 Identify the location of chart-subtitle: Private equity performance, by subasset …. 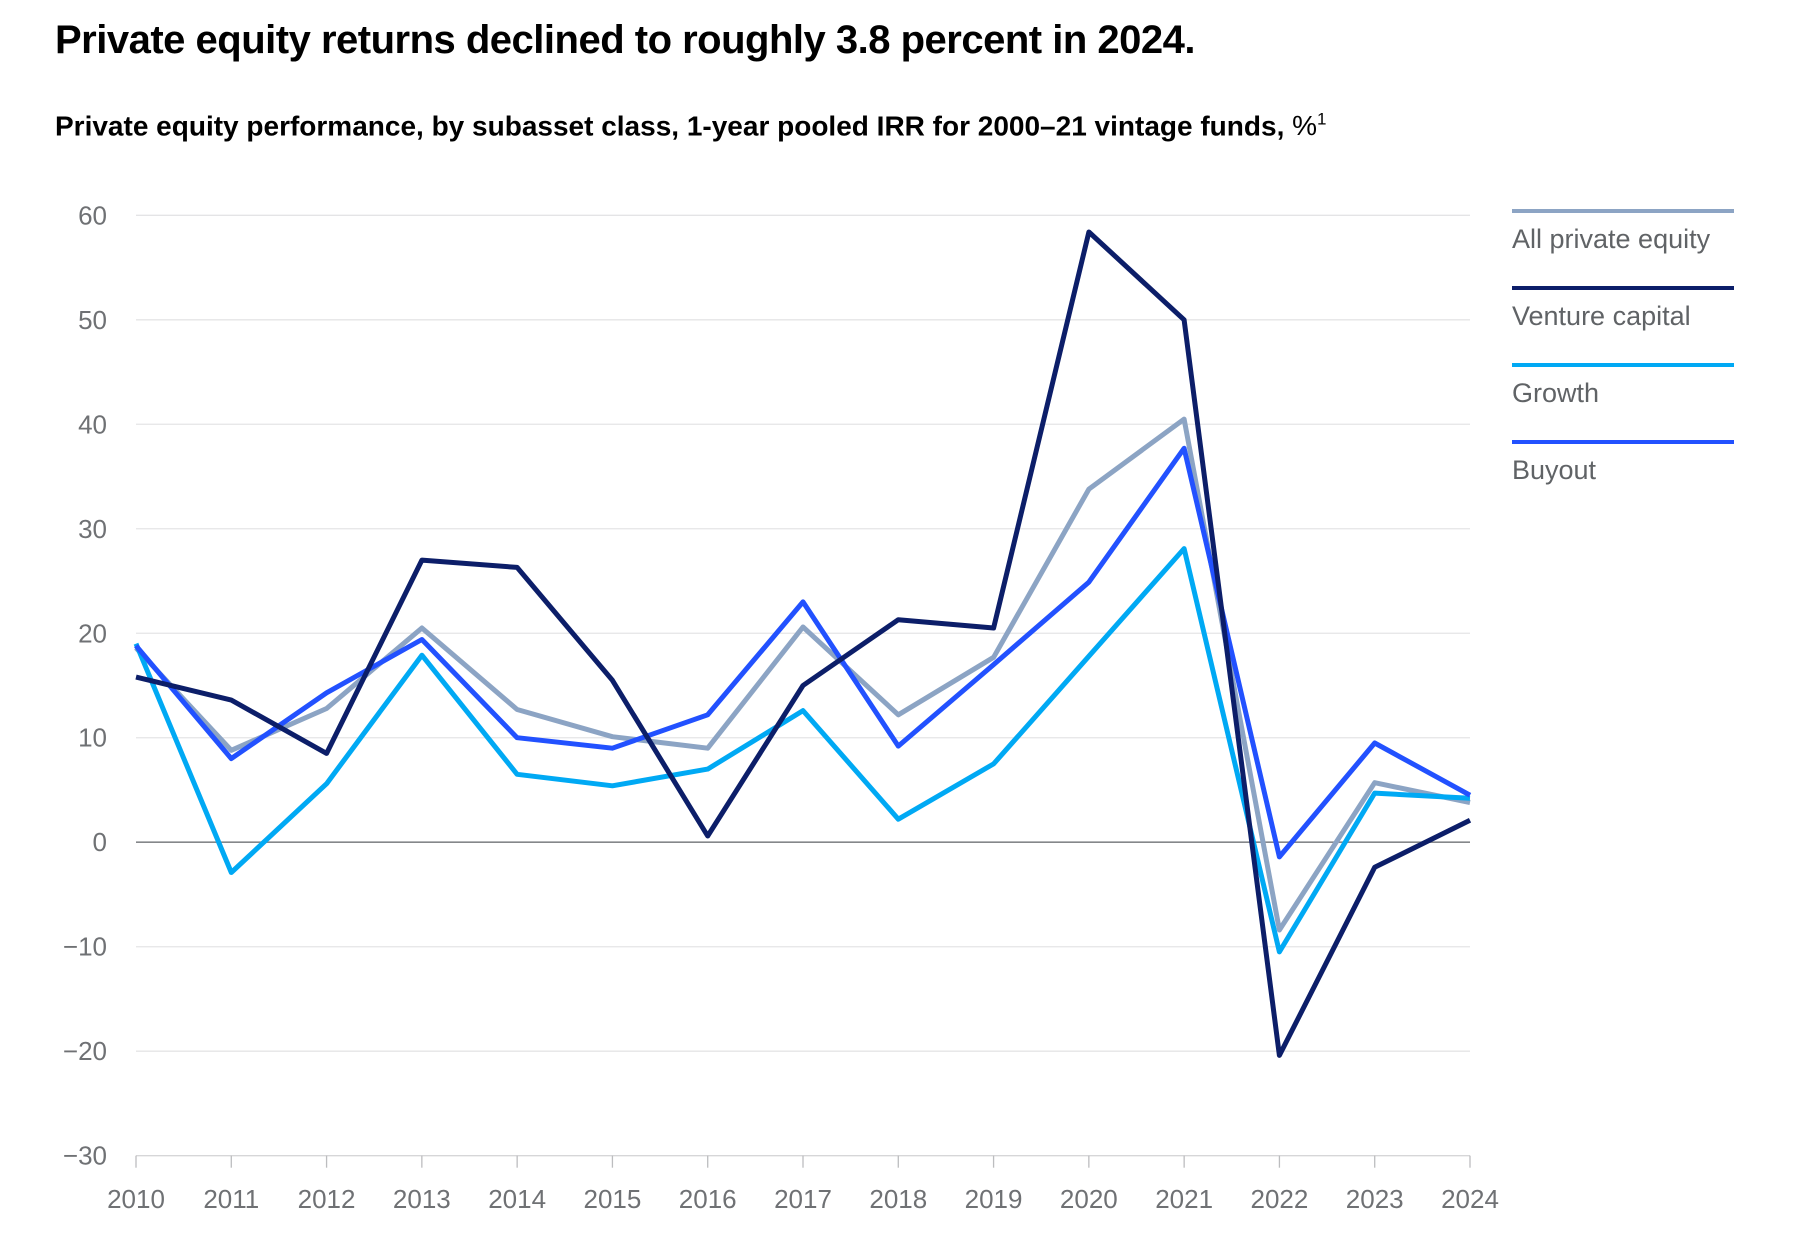
(691, 126).